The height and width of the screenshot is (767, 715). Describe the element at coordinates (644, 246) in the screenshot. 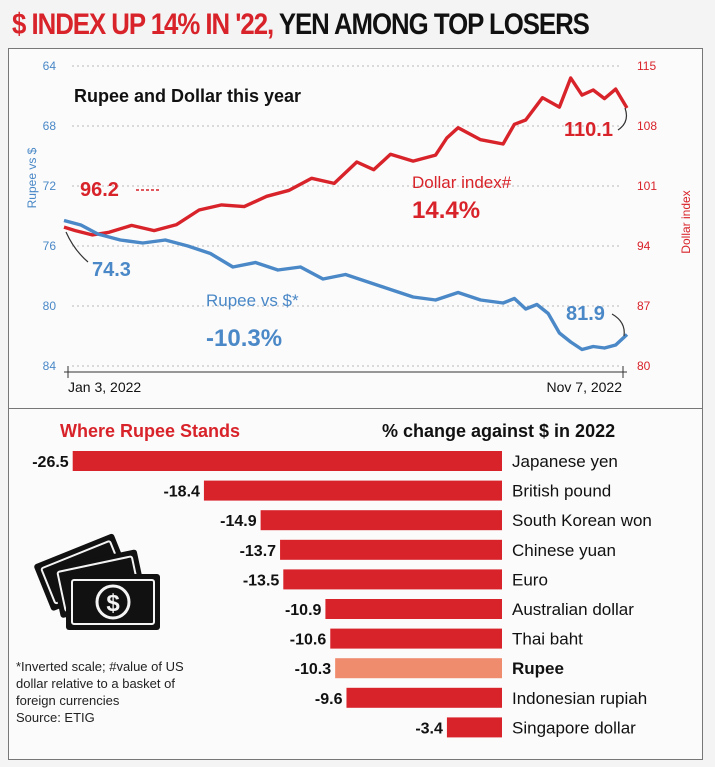

I see `right-tick-label: 94` at that location.